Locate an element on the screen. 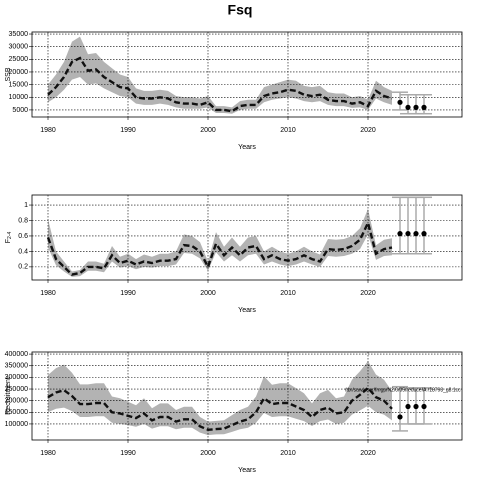  chart-title: Fsq is located at coordinates (240, 10).